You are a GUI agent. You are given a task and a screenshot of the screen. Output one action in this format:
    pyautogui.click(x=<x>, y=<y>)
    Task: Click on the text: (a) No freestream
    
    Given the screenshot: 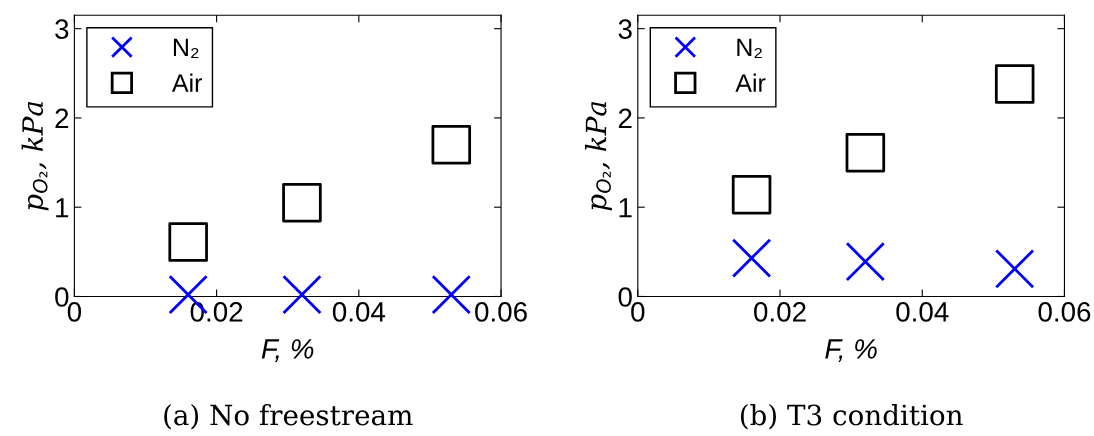 What is the action you would take?
    pyautogui.click(x=288, y=416)
    